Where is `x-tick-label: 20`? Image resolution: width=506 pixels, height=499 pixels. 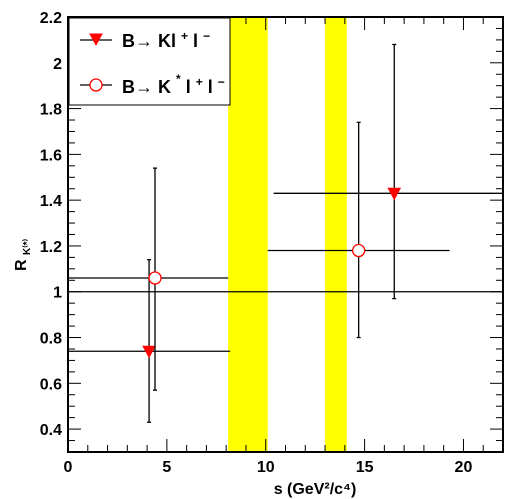
x-tick-label: 20 is located at coordinates (464, 467).